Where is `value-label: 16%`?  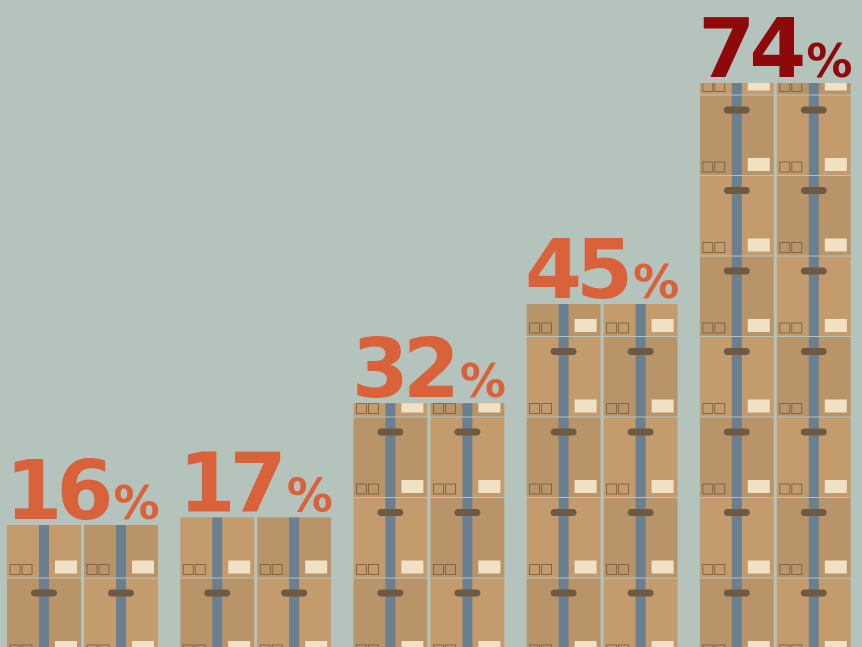 value-label: 16% is located at coordinates (82, 491).